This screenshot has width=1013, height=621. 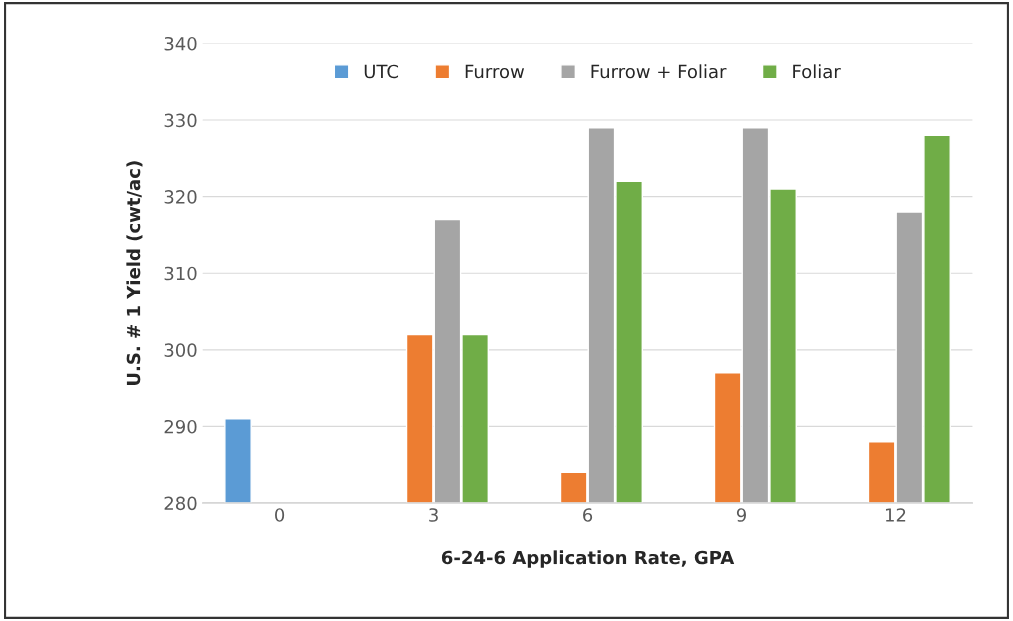 What do you see at coordinates (381, 71) in the screenshot?
I see `legend-label: UTC` at bounding box center [381, 71].